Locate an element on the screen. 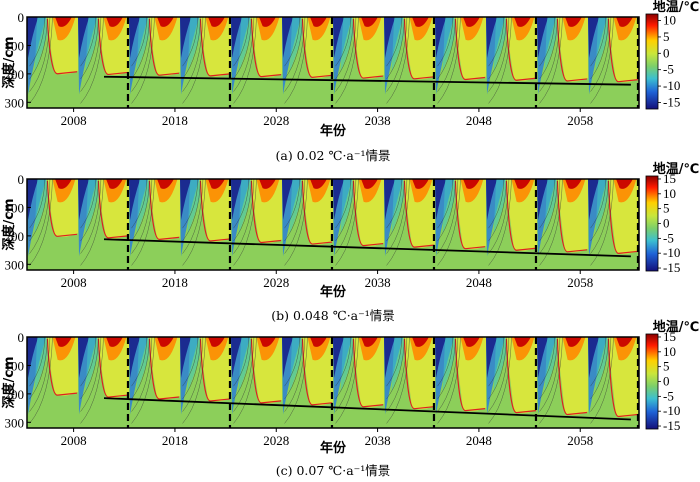 The image size is (700, 482). colorbar-tick-label: -15 is located at coordinates (671, 267).